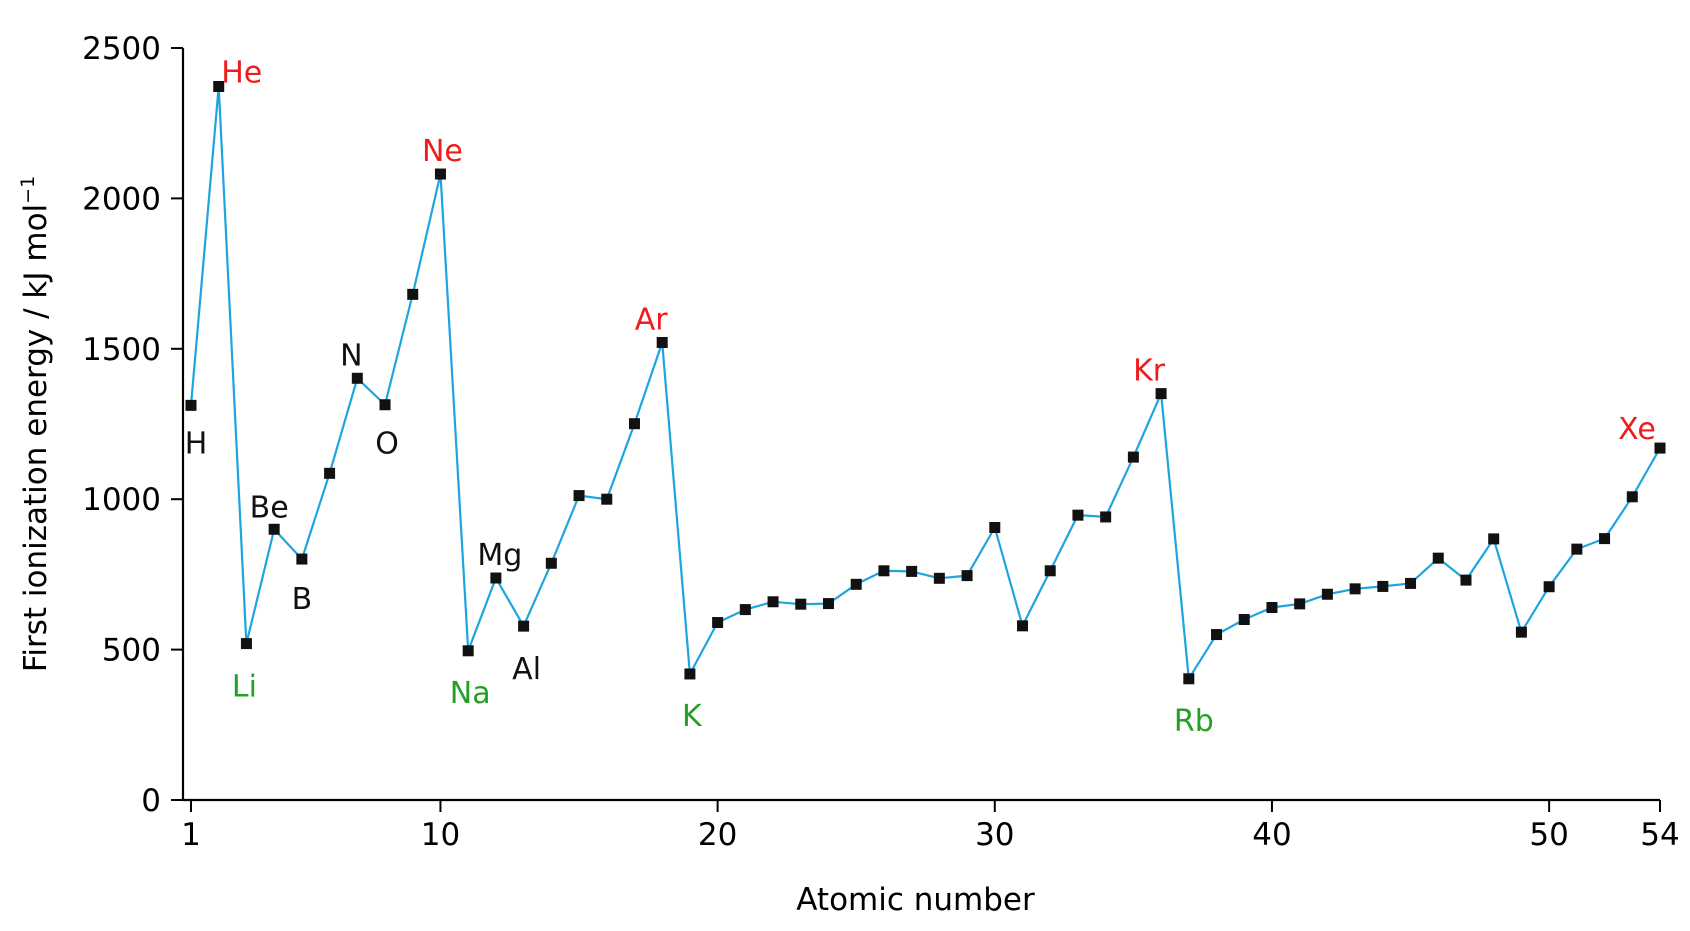 Image resolution: width=1690 pixels, height=931 pixels. I want to click on element-label: O, so click(387, 444).